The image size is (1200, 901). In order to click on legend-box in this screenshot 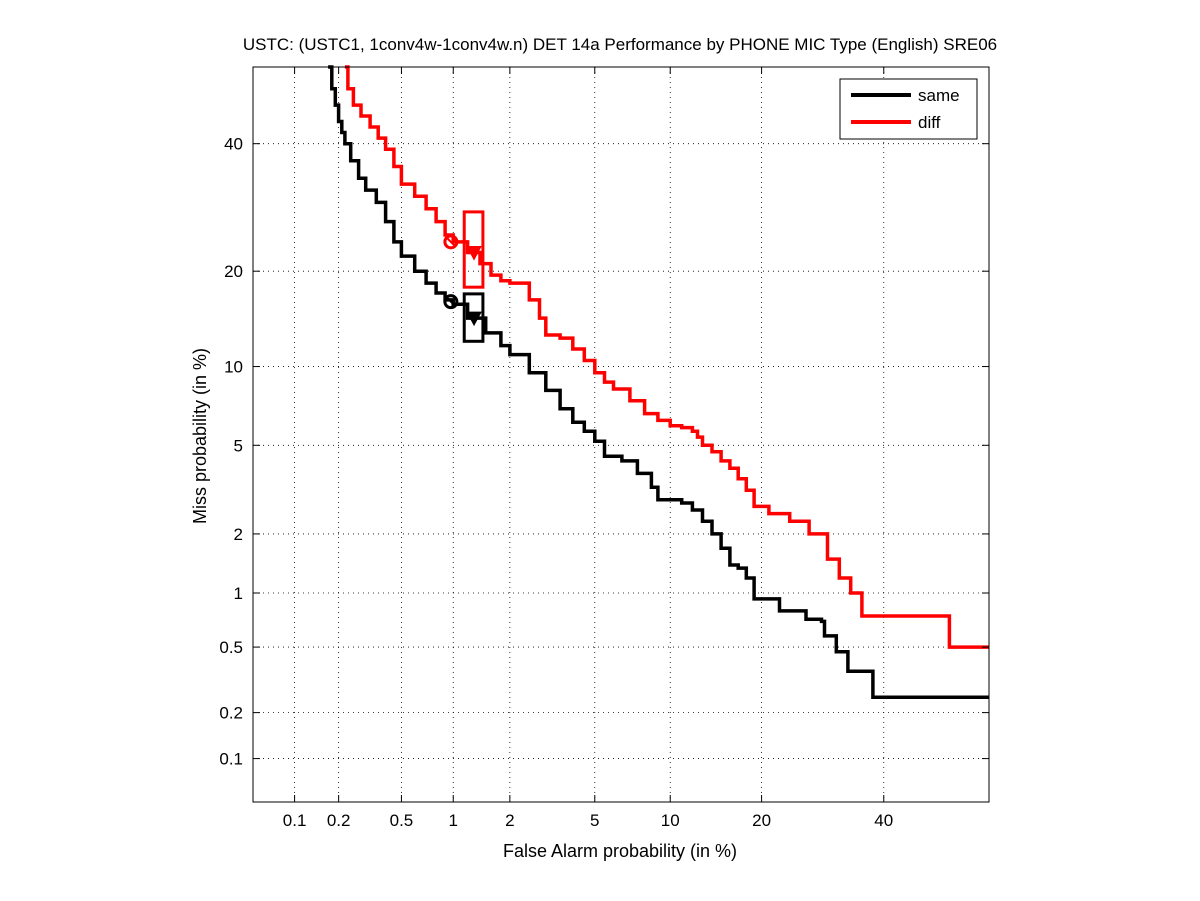, I will do `click(908, 109)`.